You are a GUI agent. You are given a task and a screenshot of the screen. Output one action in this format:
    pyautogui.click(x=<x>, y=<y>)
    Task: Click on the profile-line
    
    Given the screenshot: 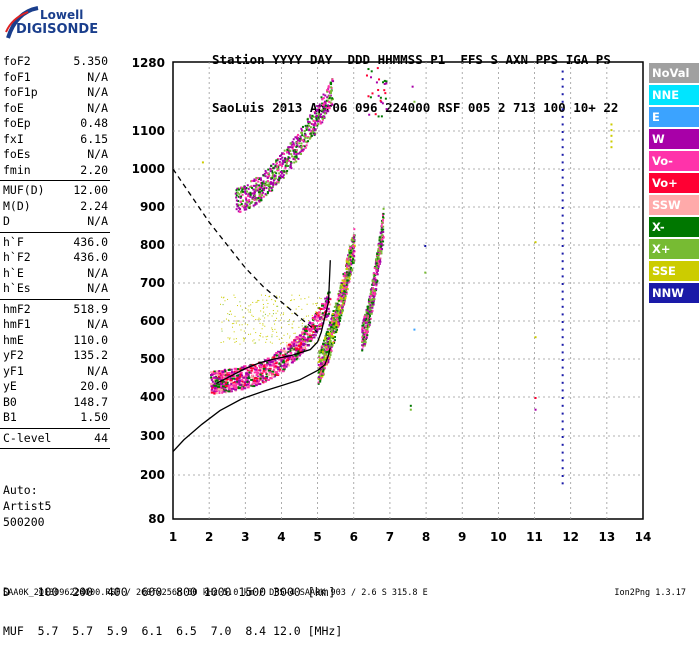 What is the action you would take?
    pyautogui.click(x=251, y=400)
    